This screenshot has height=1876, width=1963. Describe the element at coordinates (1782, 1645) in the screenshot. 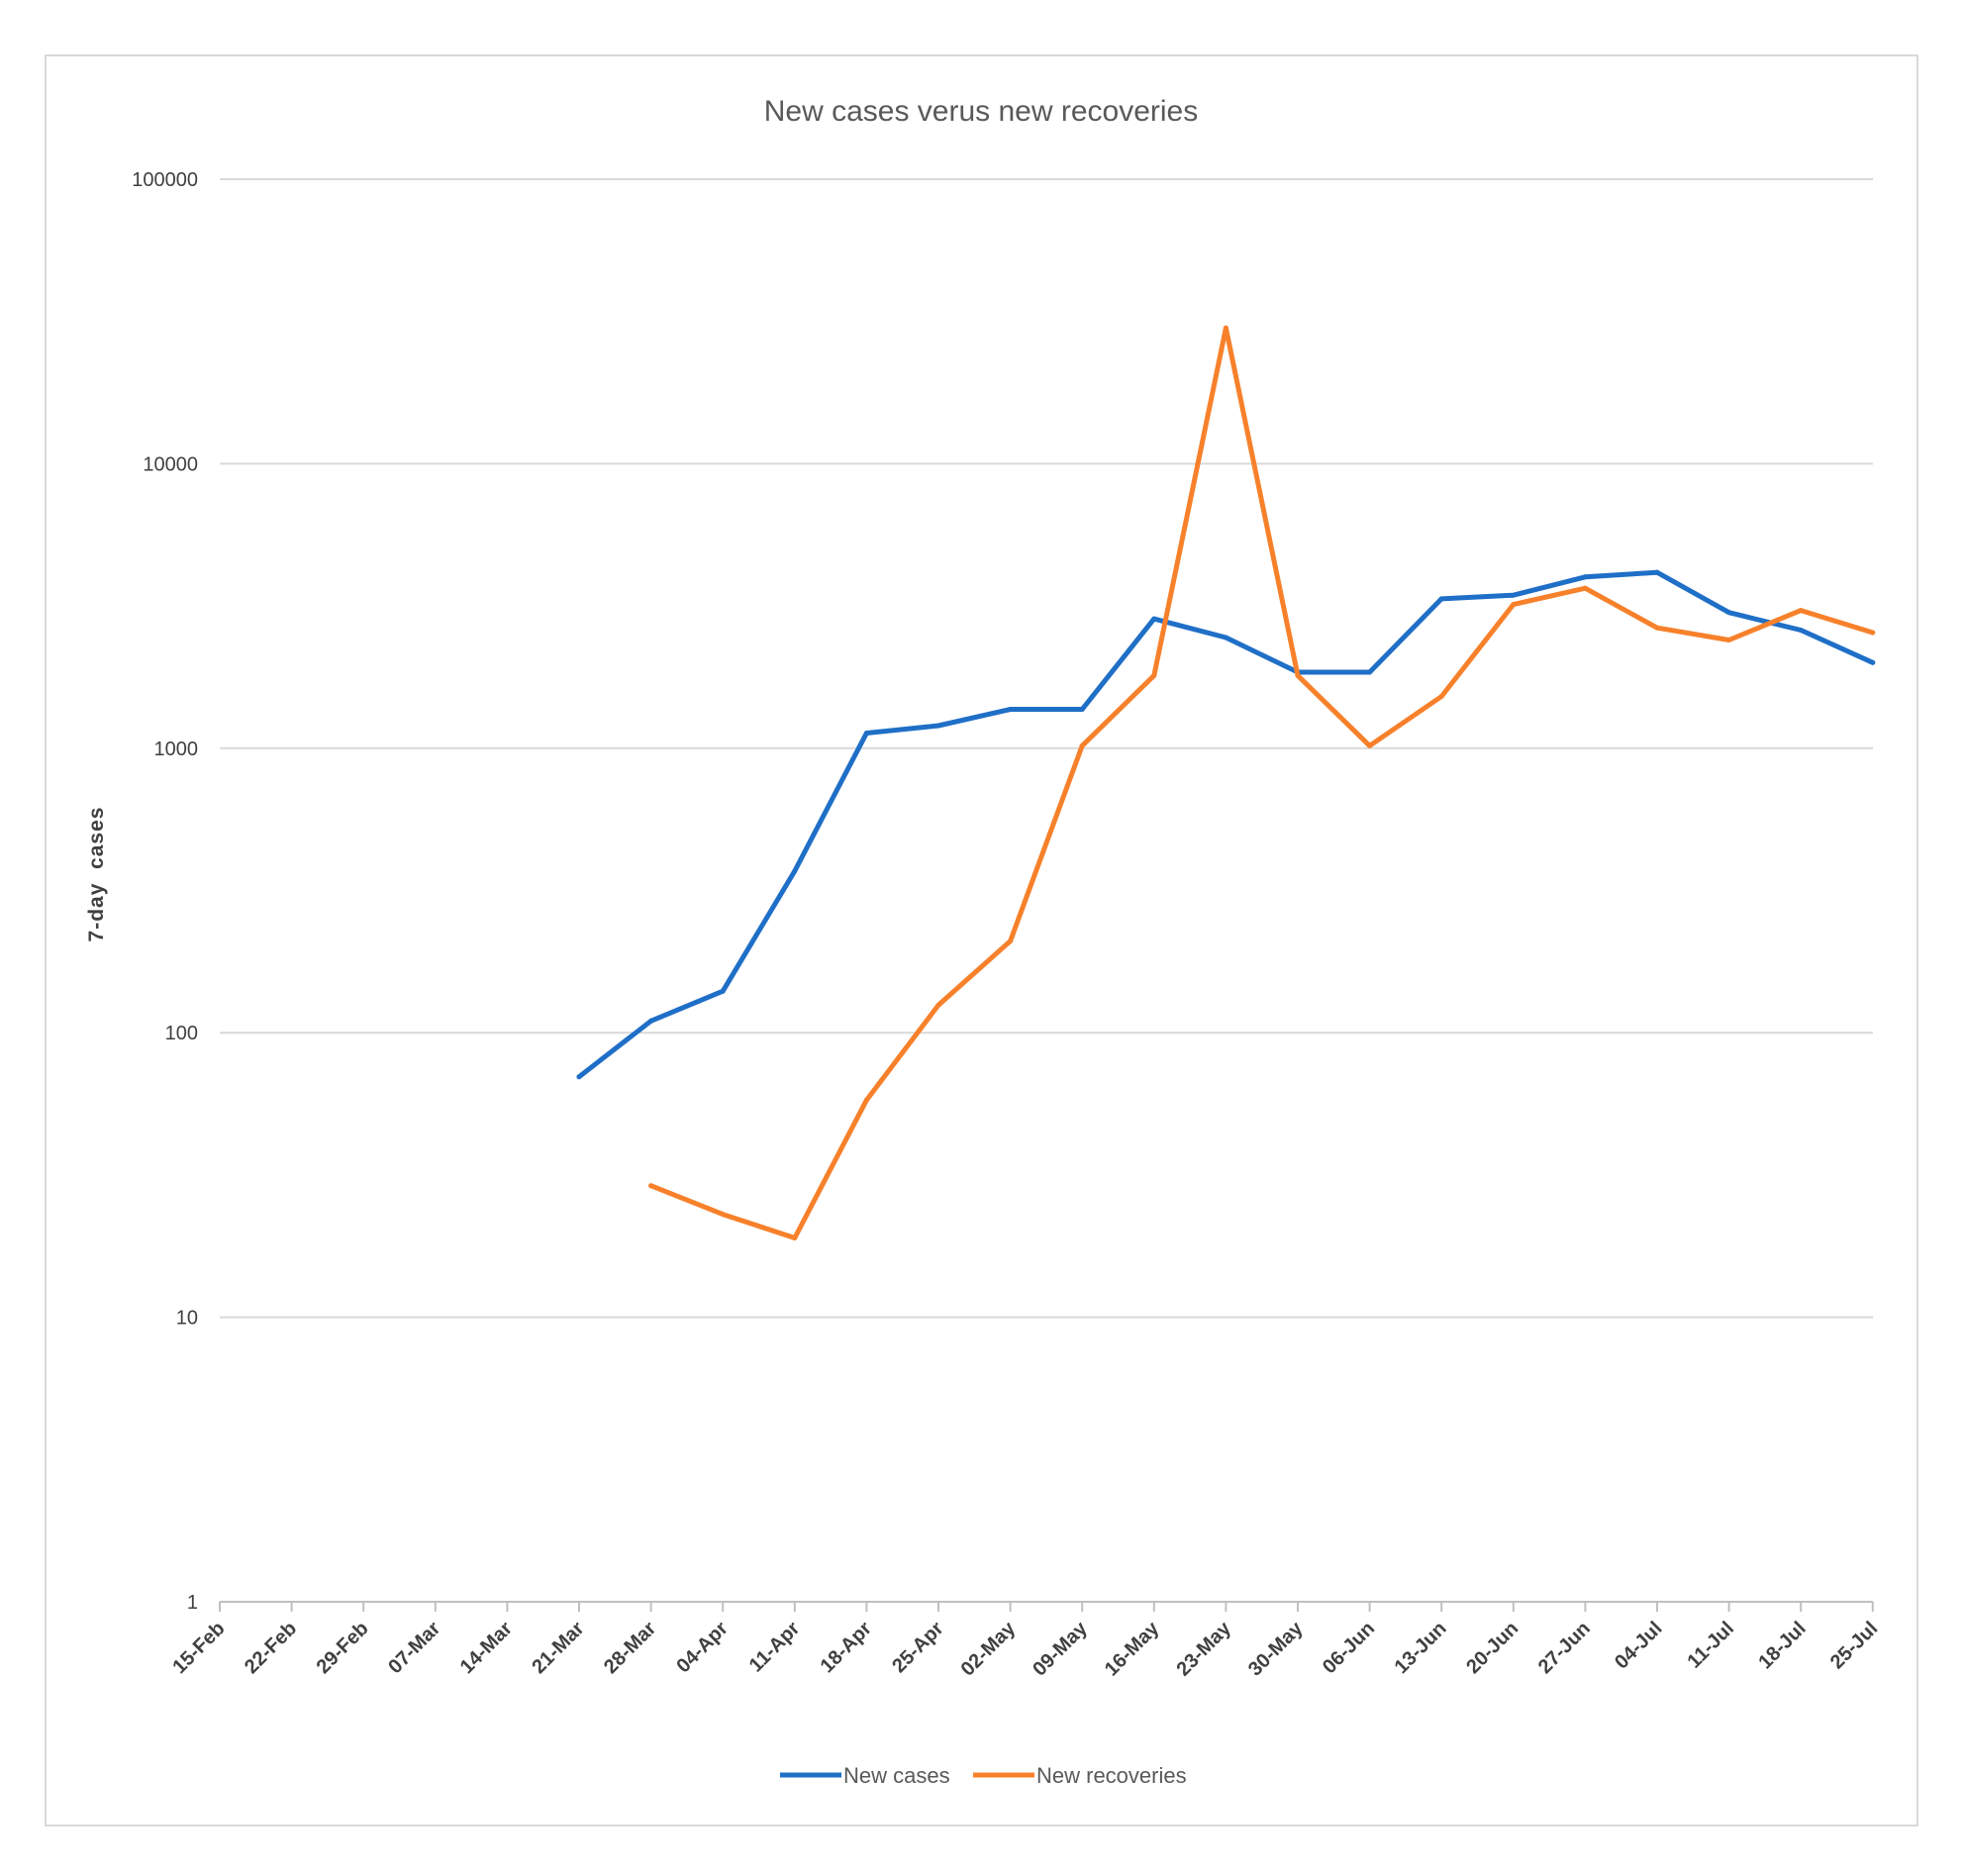

I see `x-tick-18-Jul: 18-Jul` at that location.